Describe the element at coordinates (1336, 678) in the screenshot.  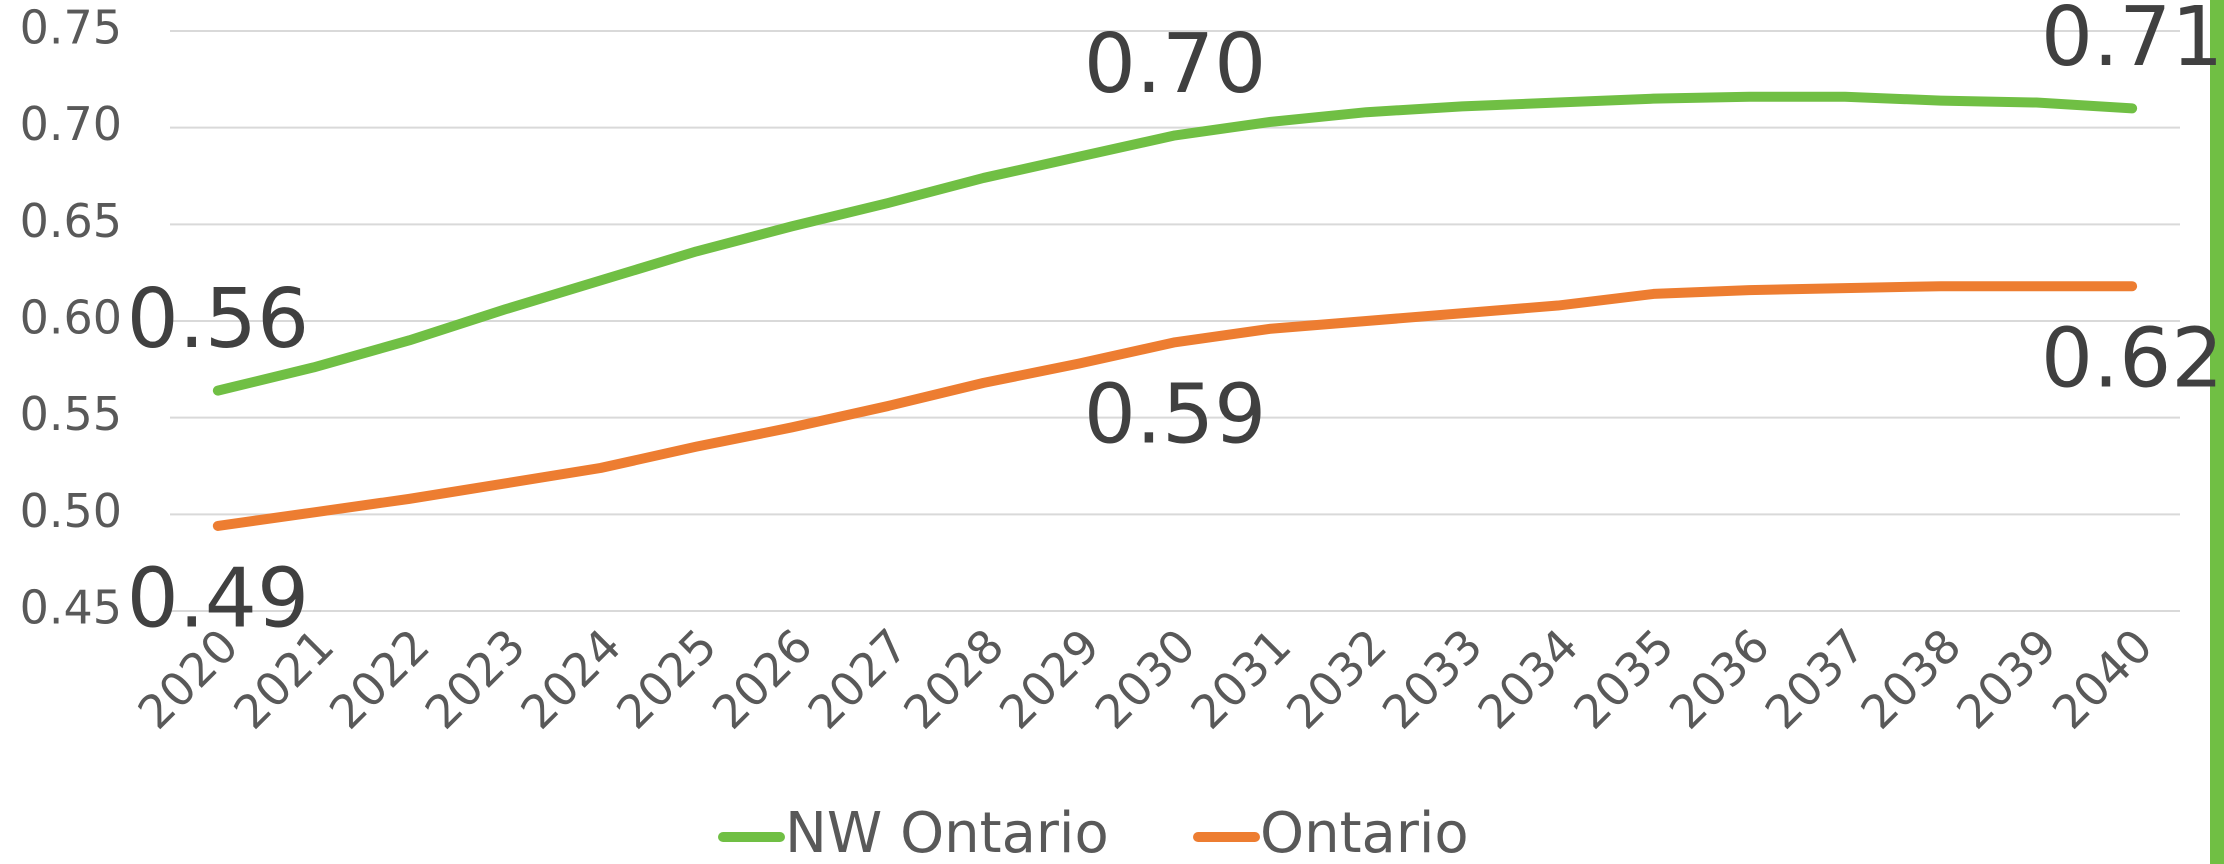
I see `x-tick-label: 2032` at that location.